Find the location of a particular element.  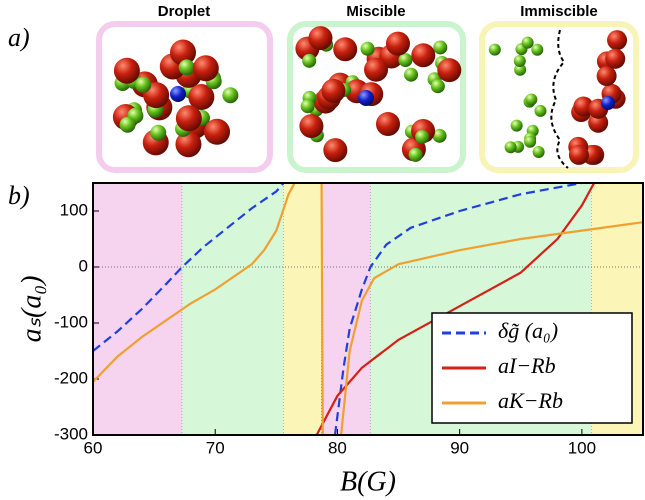

panel-title: Miscible is located at coordinates (375, 11).